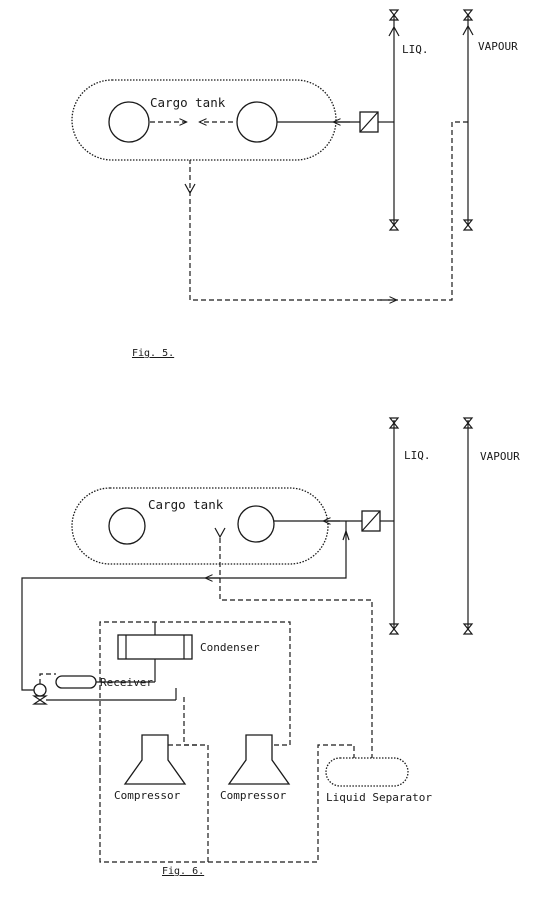  I want to click on receiver: Receiver, so click(104, 688).